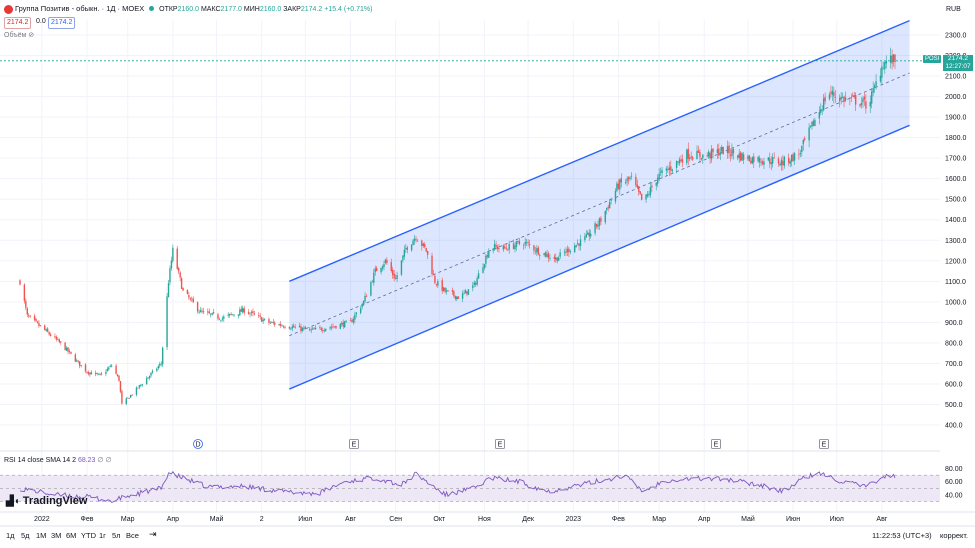  What do you see at coordinates (88, 535) in the screenshot?
I see `range-ytd: YTD` at bounding box center [88, 535].